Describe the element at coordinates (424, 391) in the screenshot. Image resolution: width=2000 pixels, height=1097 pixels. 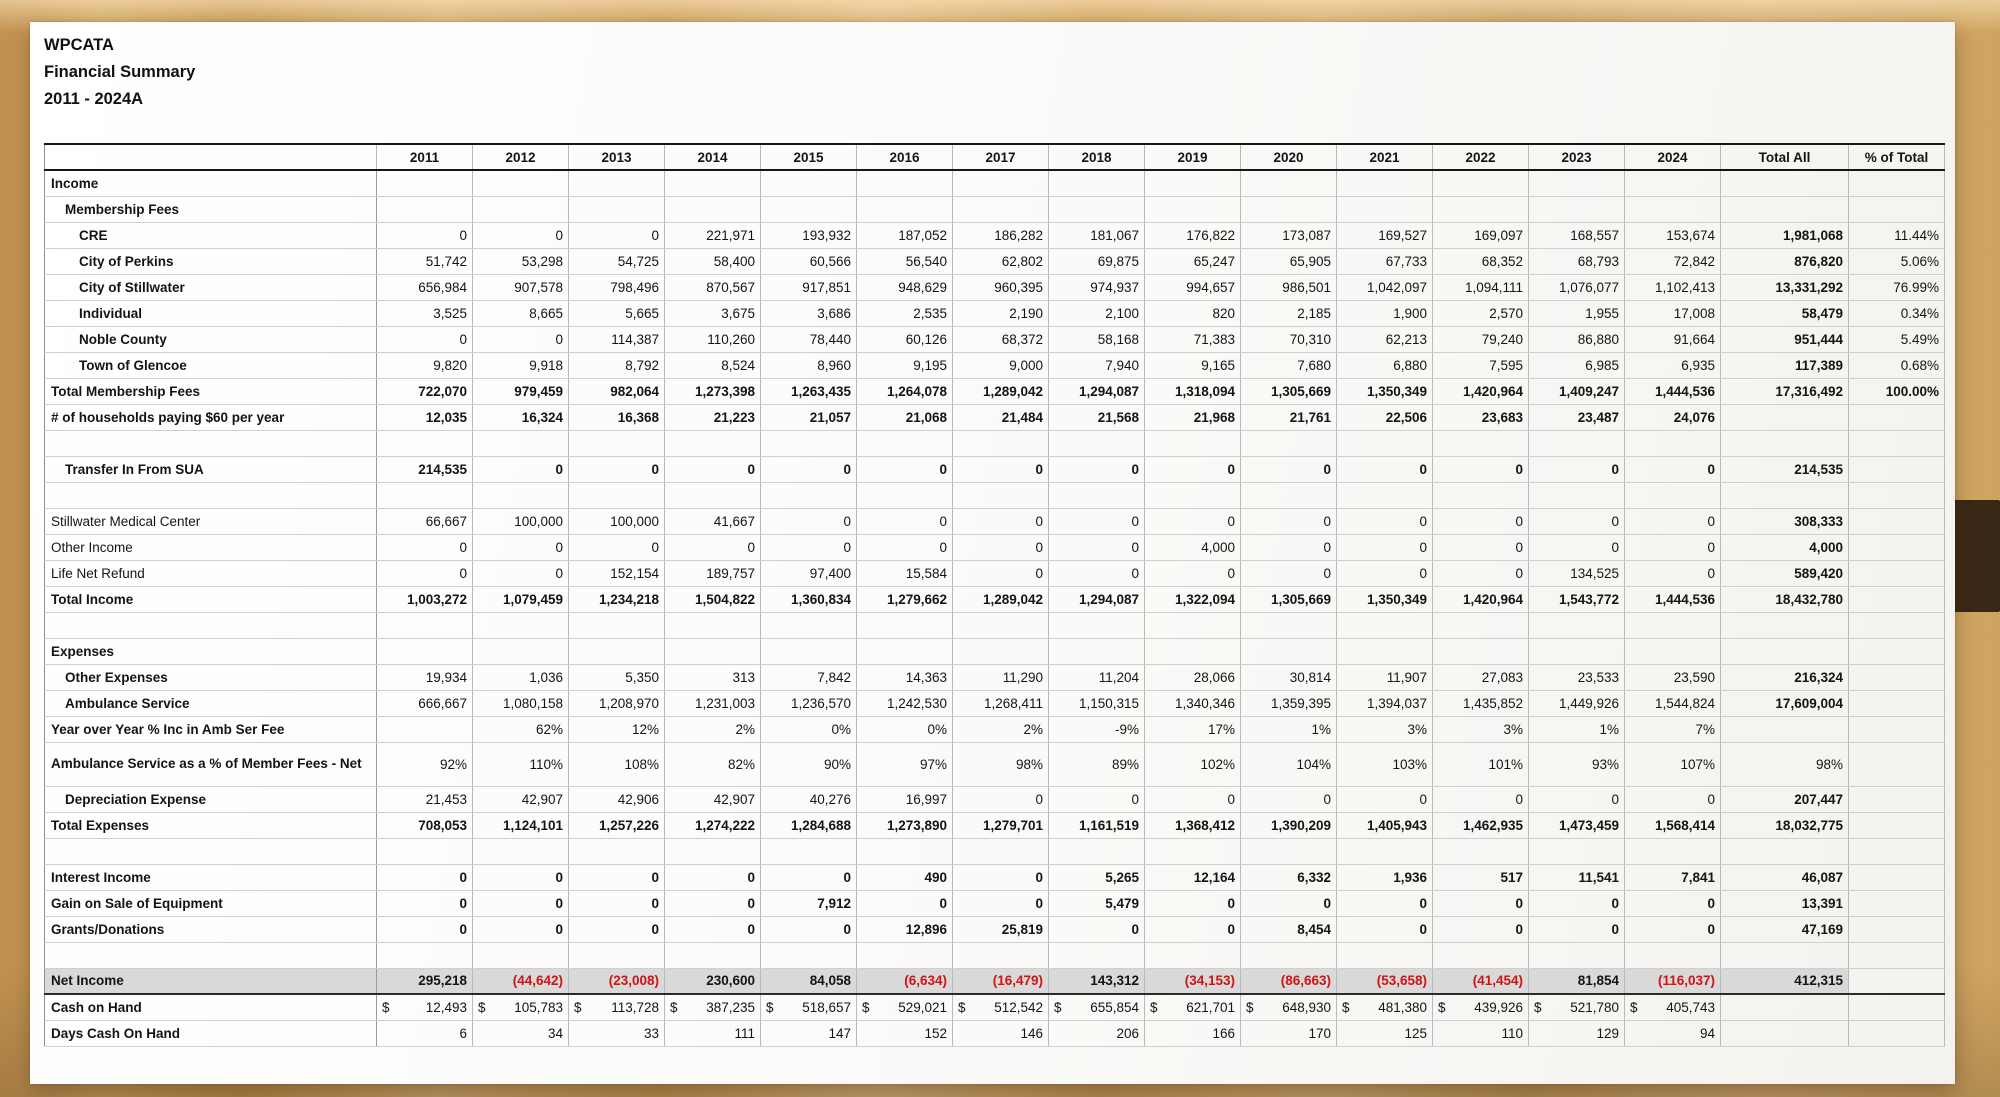
I see `table-cell: 722,070` at that location.